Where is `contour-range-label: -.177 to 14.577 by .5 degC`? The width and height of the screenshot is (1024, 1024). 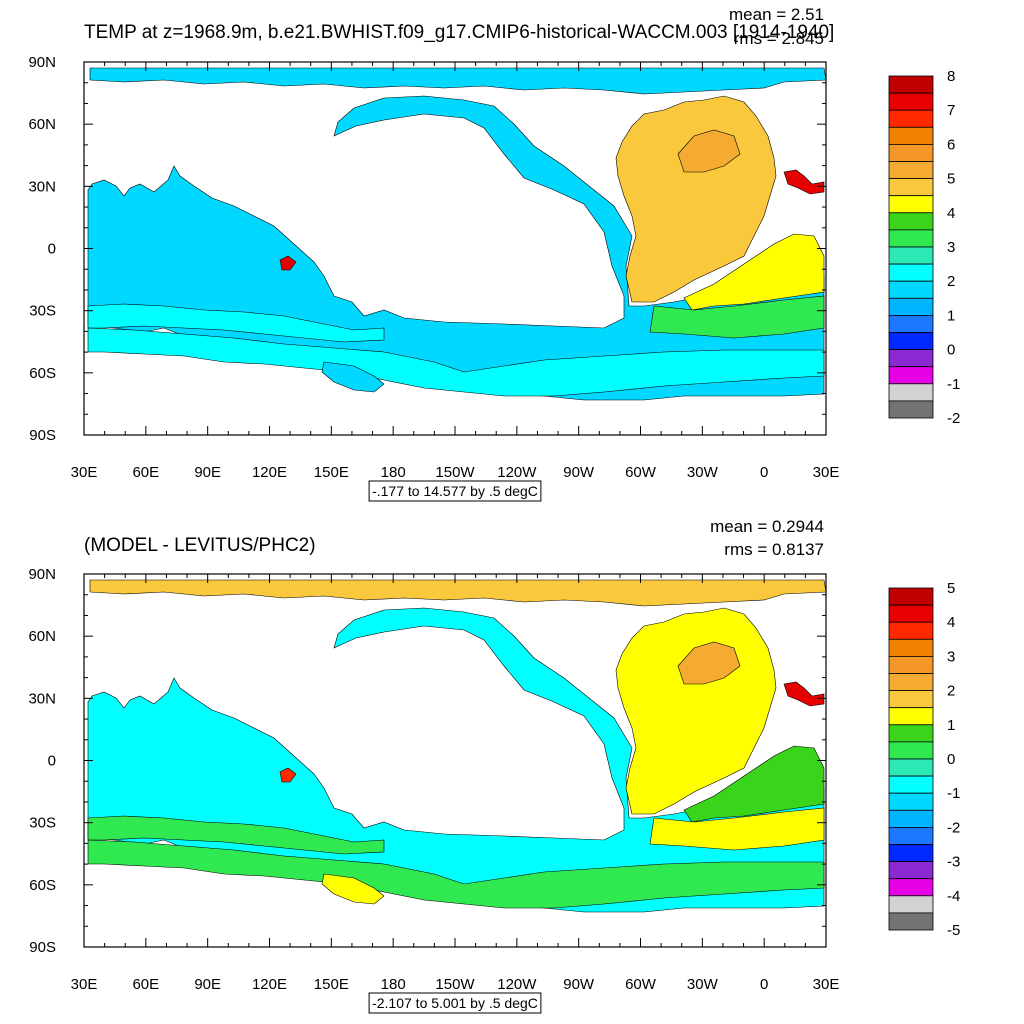
contour-range-label: -.177 to 14.577 by .5 degC is located at coordinates (455, 491).